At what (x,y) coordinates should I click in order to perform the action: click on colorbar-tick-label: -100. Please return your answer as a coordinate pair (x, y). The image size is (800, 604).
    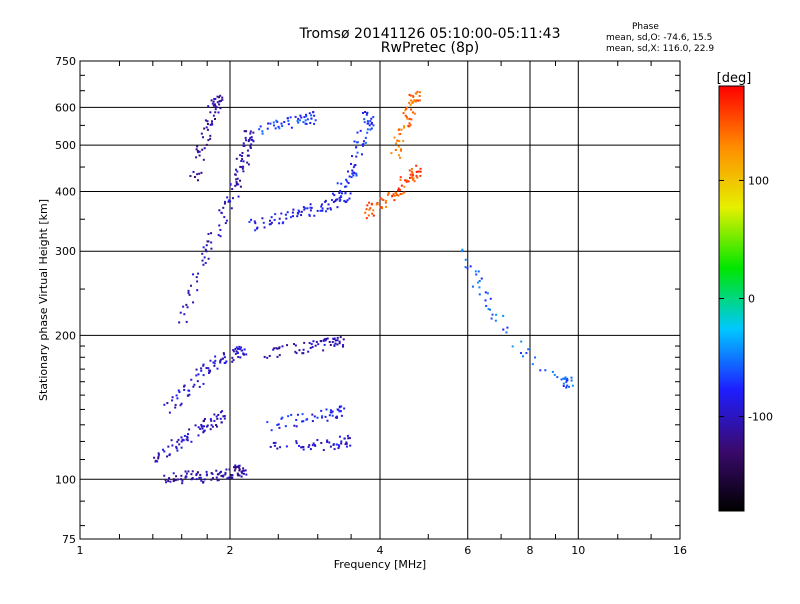
    Looking at the image, I should click on (760, 417).